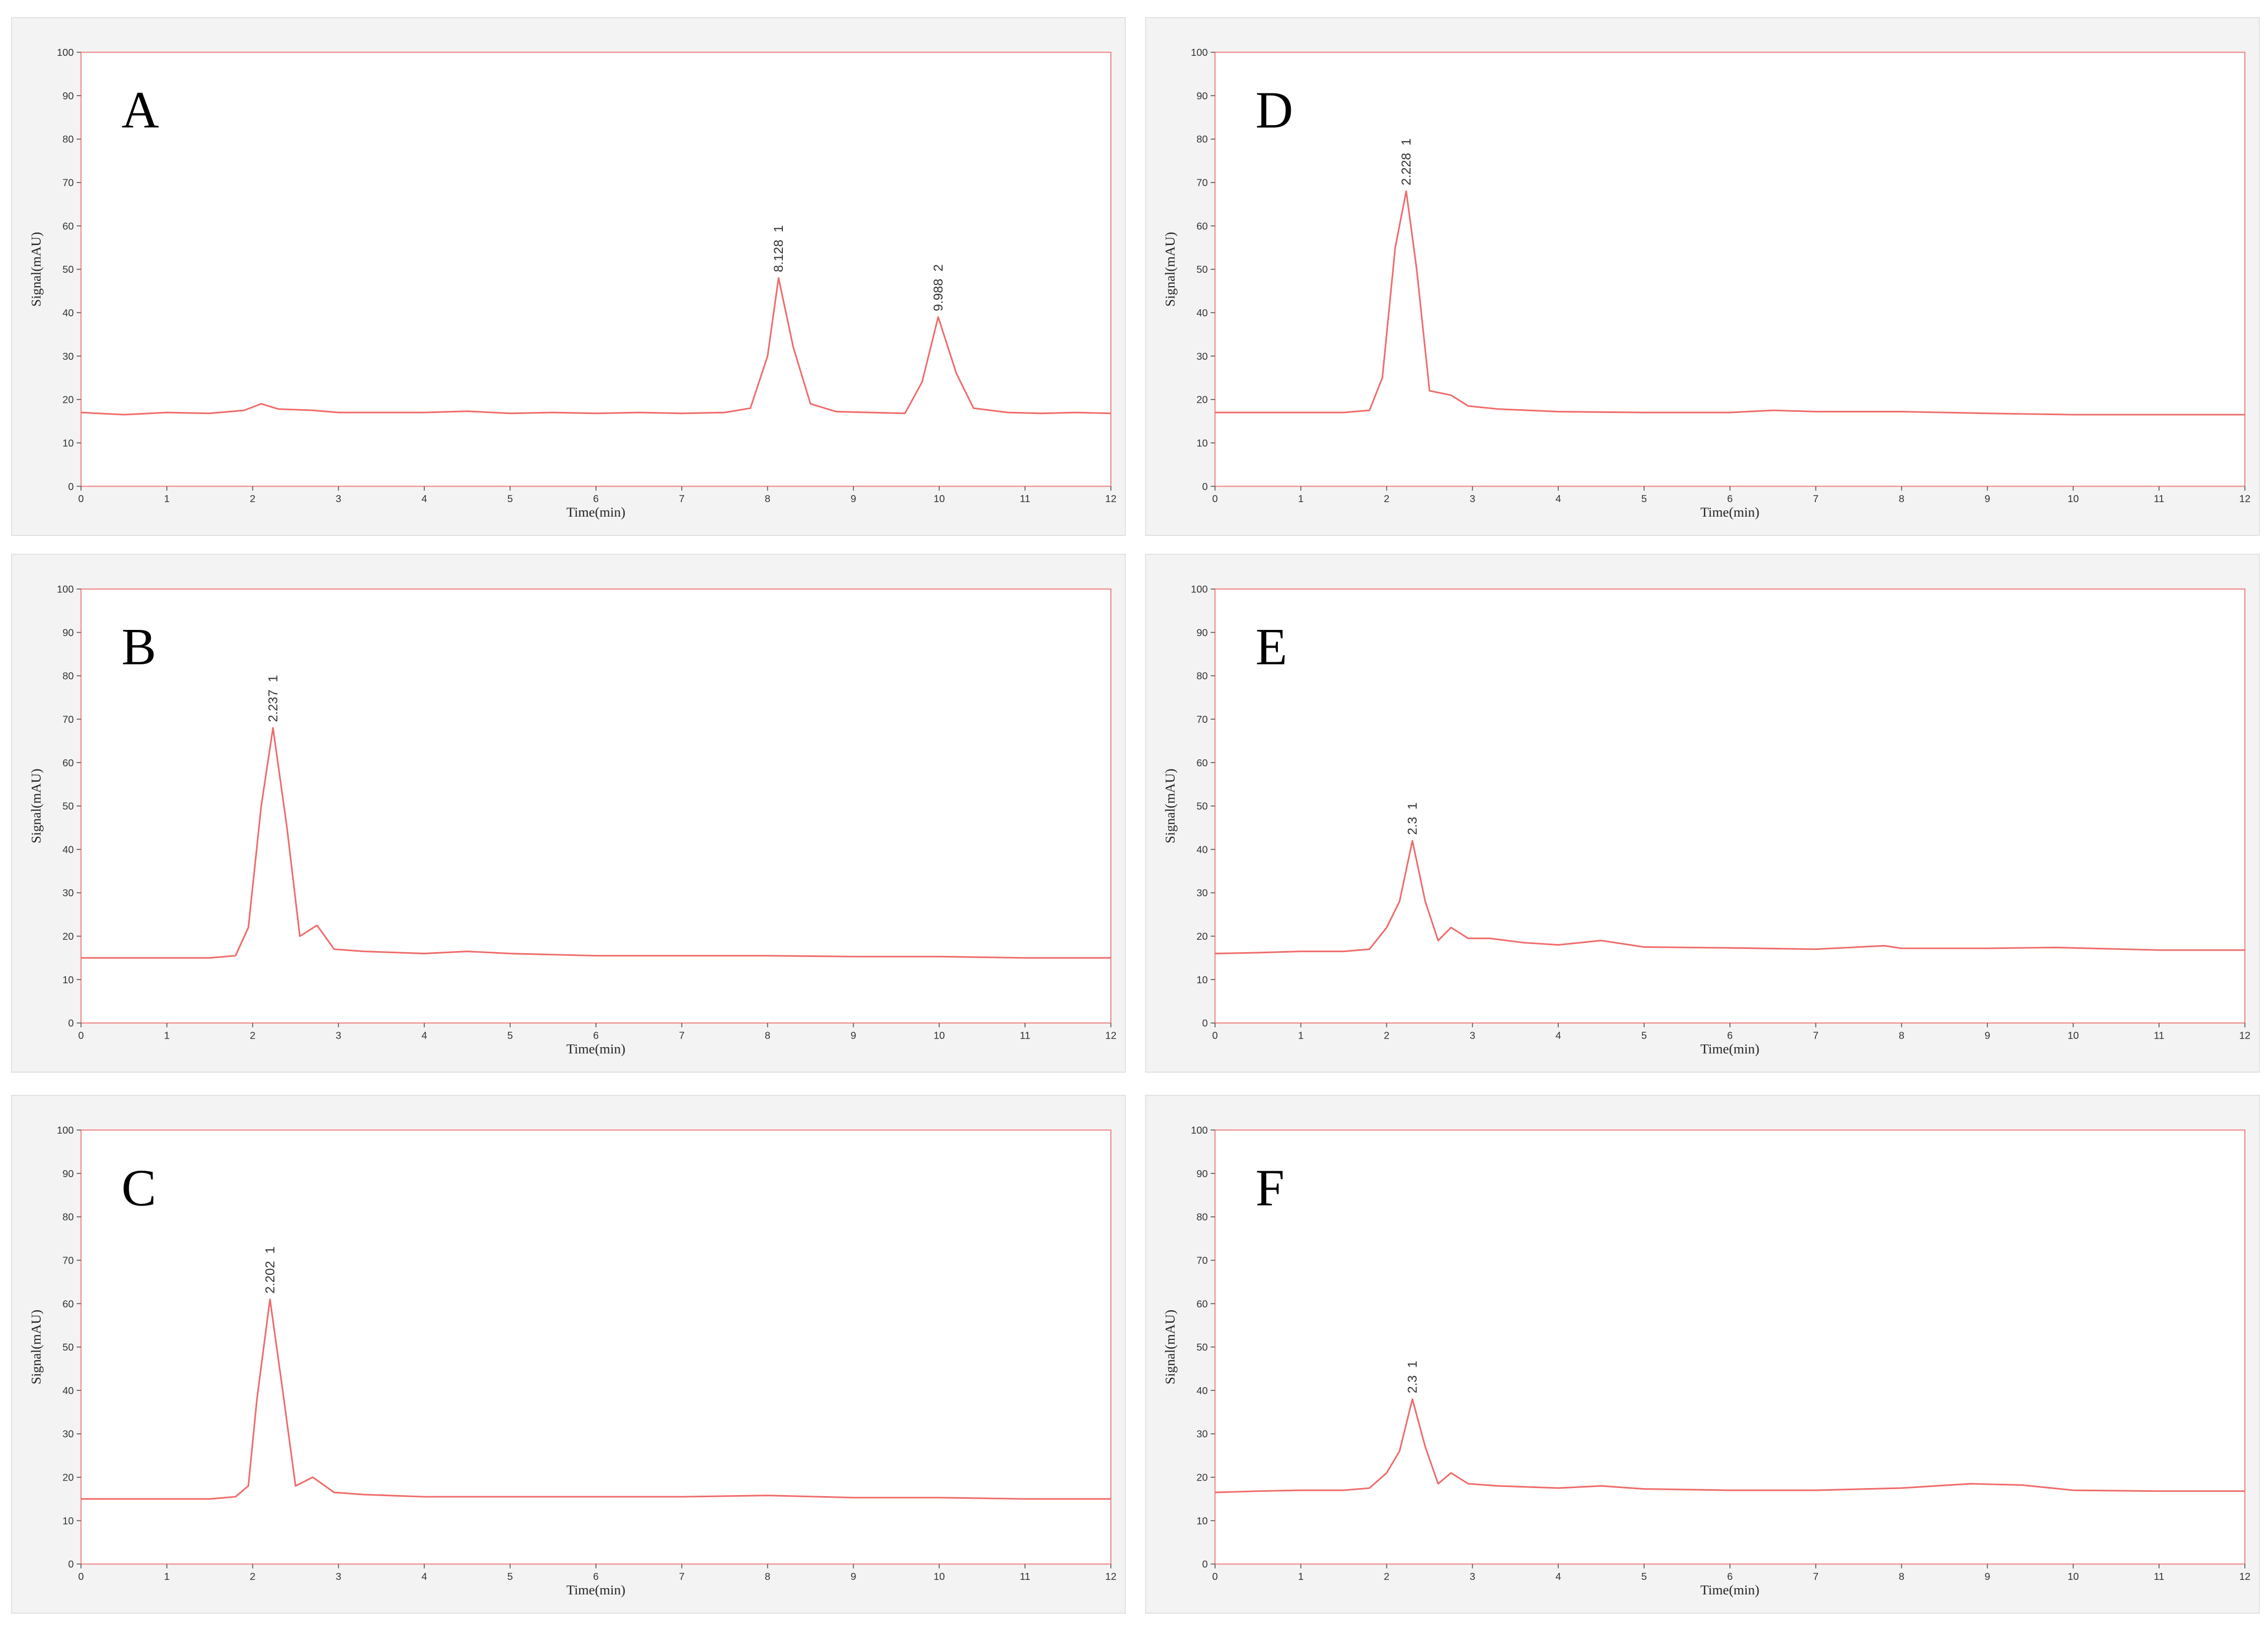 The image size is (2268, 1625). Describe the element at coordinates (1274, 110) in the screenshot. I see `panel-letter: D` at that location.